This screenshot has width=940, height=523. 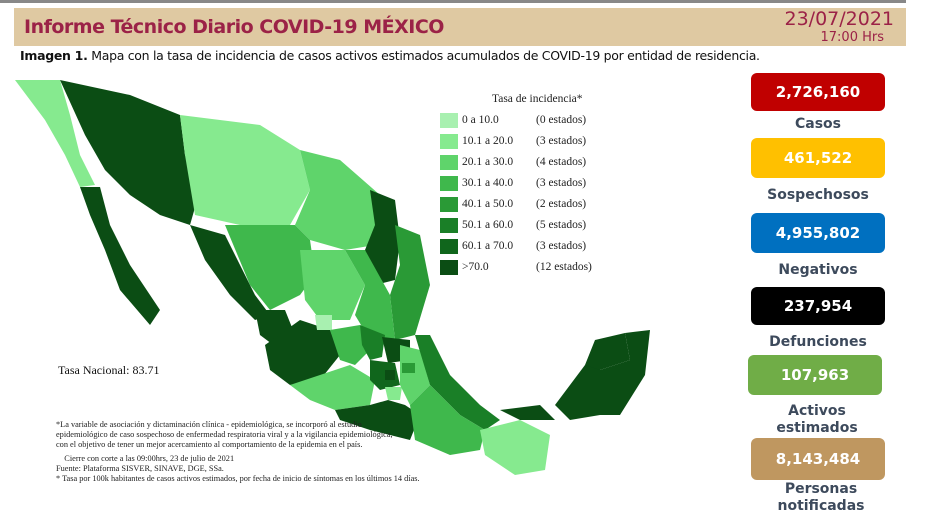 I want to click on state-baja-california-sur, so click(x=120, y=256).